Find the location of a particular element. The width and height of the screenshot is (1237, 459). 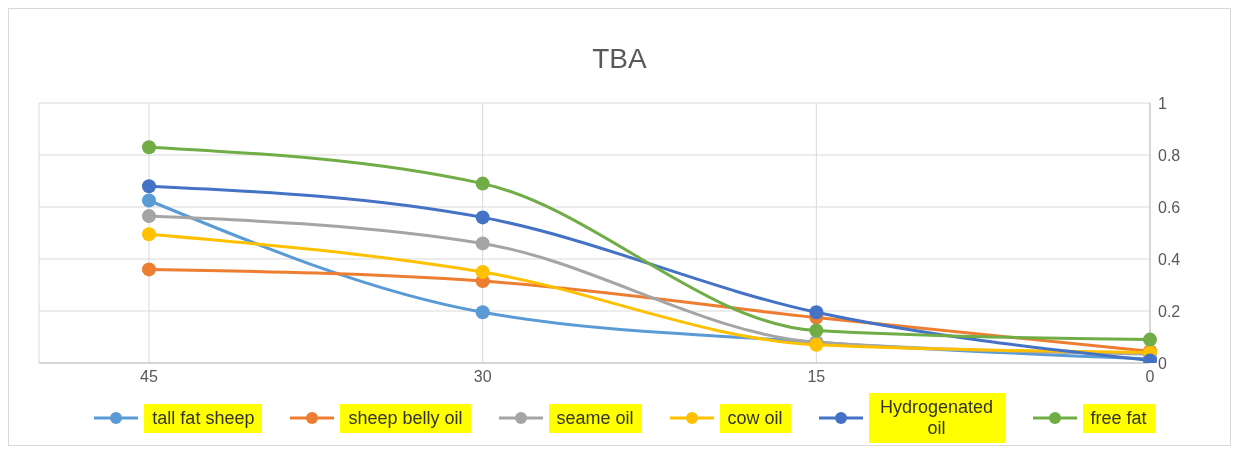

legend-label: Hydrogenated oil is located at coordinates (936, 418).